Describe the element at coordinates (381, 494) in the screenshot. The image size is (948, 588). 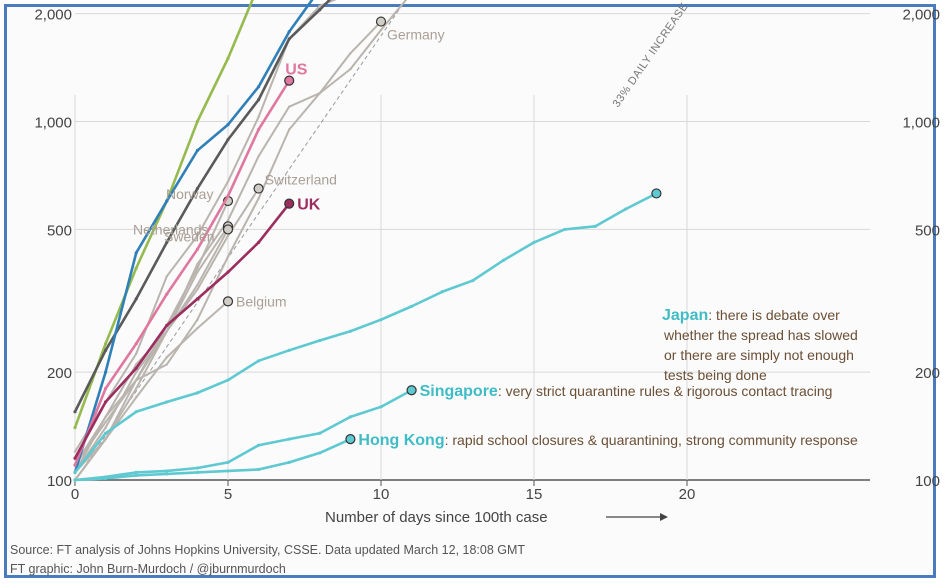
I see `x-tick-label: 10` at that location.